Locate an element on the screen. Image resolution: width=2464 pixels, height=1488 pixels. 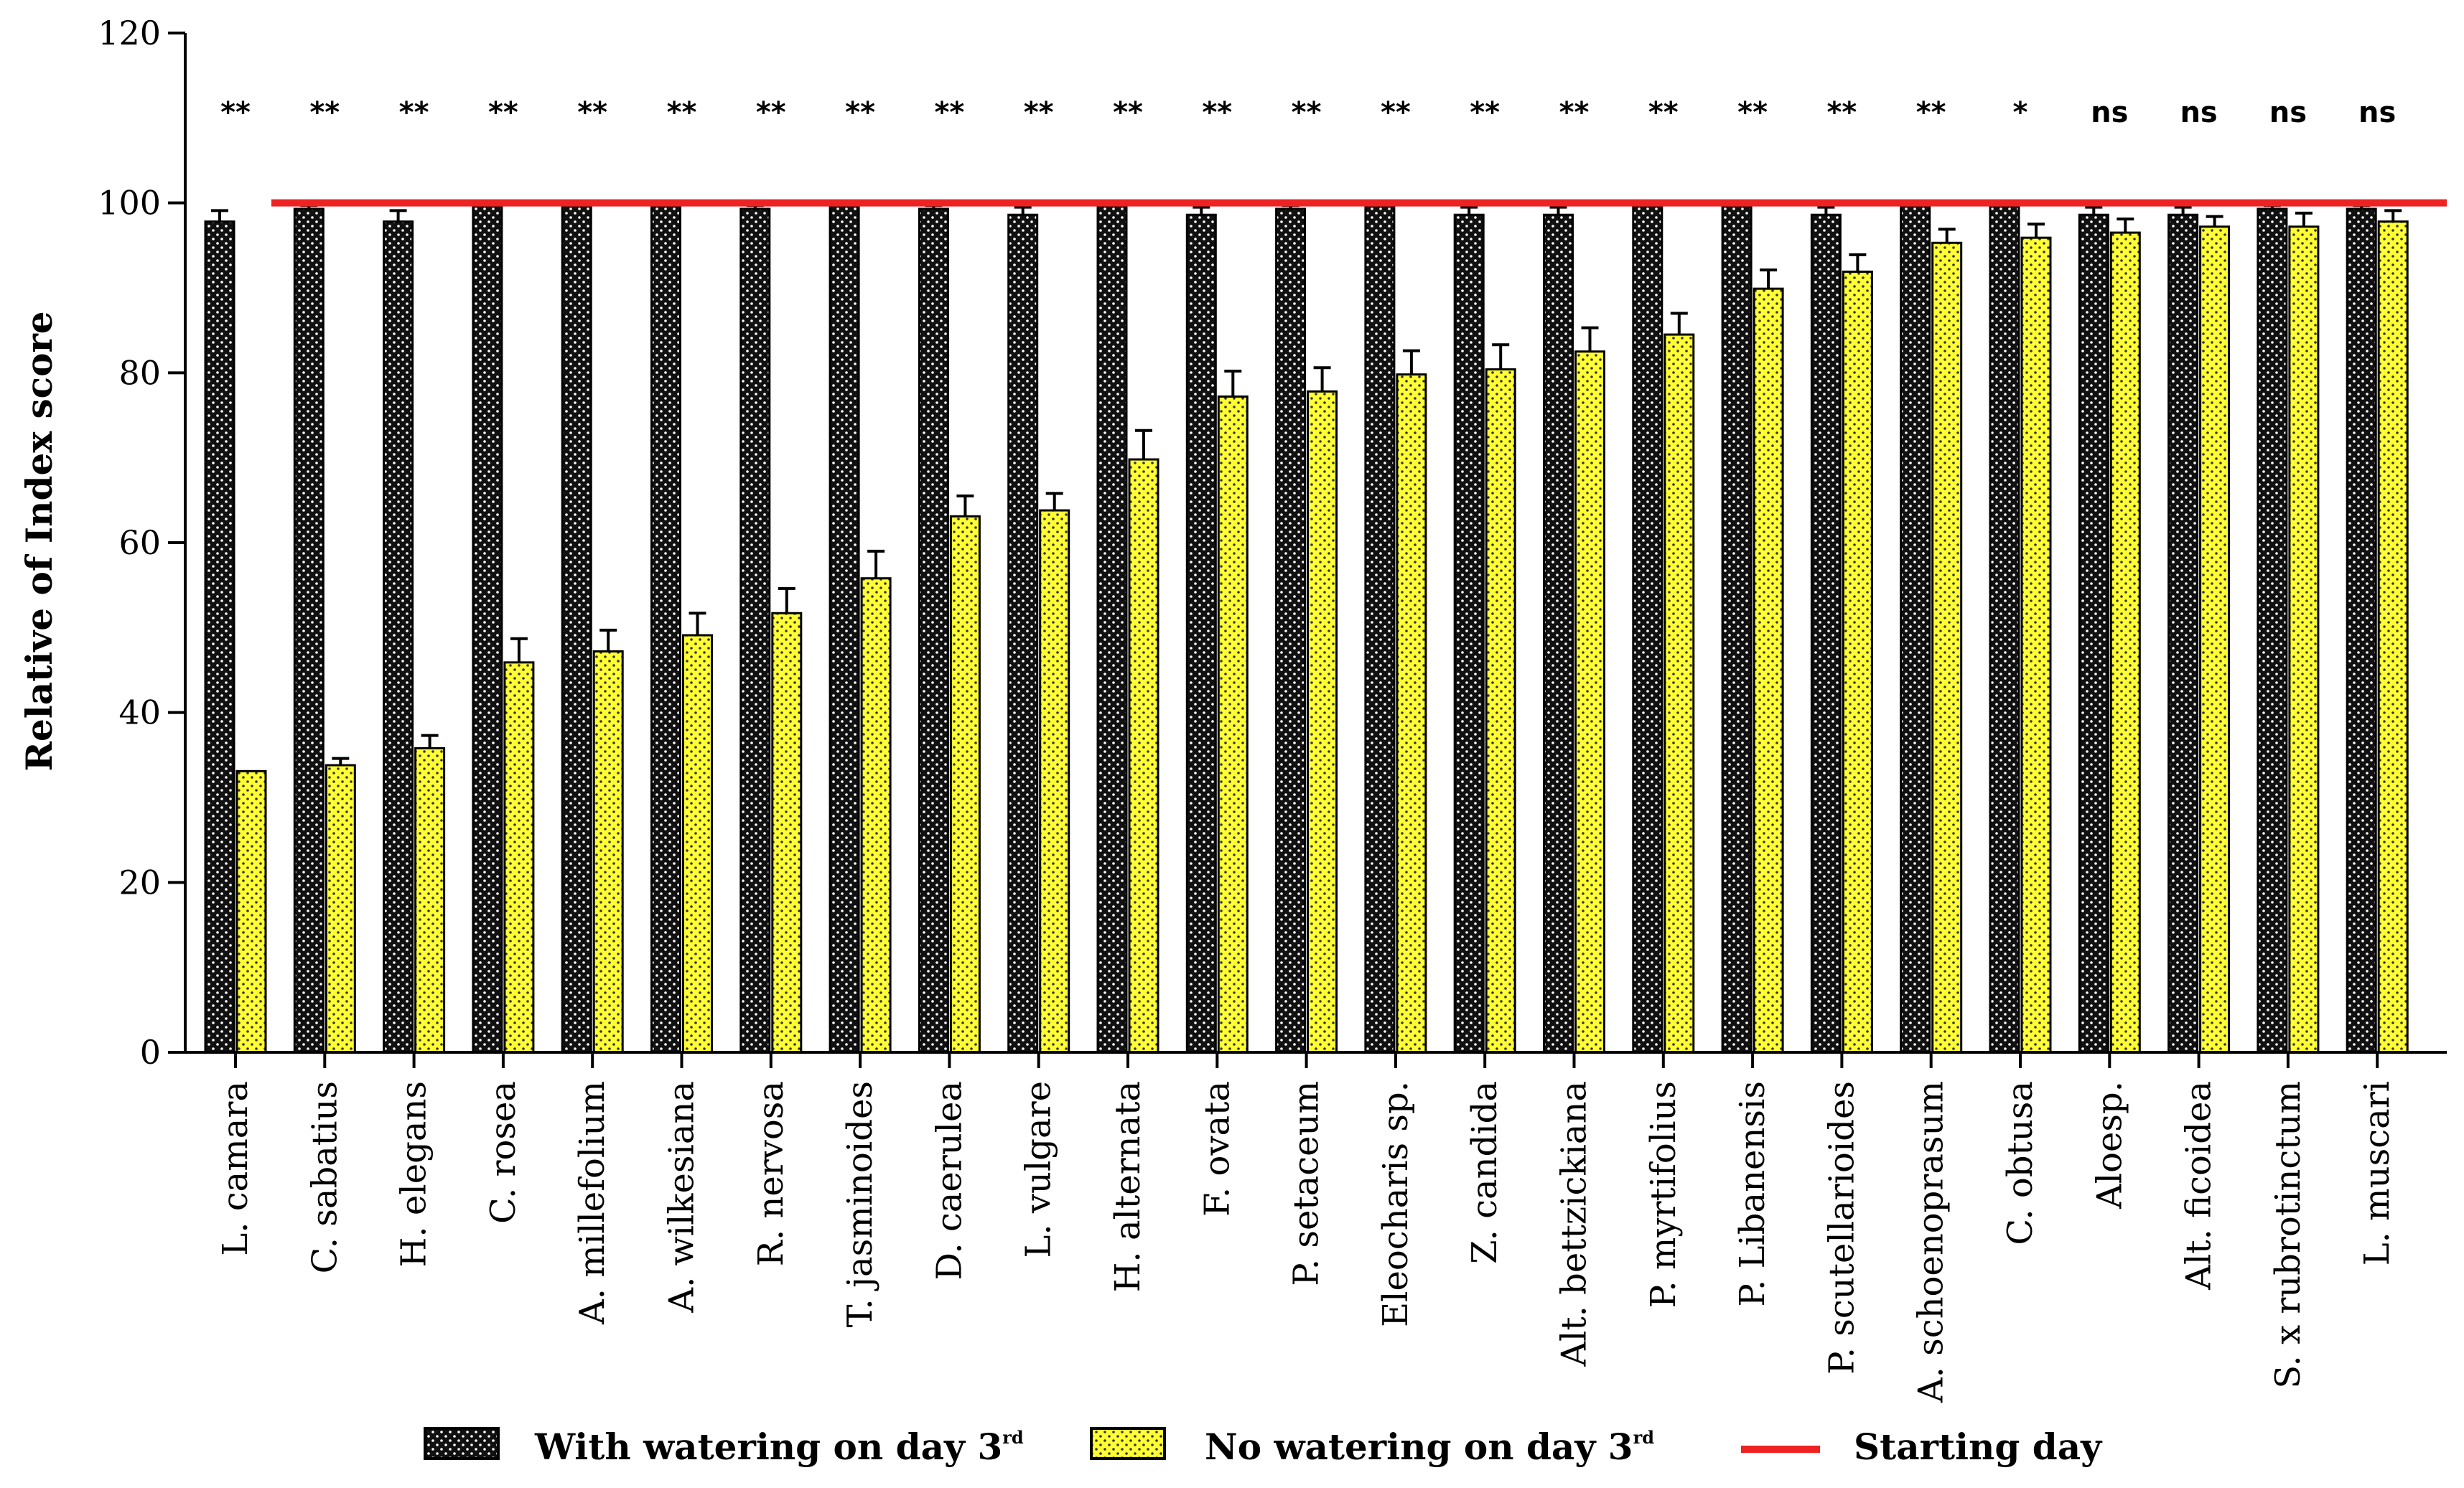
y-tick-label: 20 is located at coordinates (139, 882).